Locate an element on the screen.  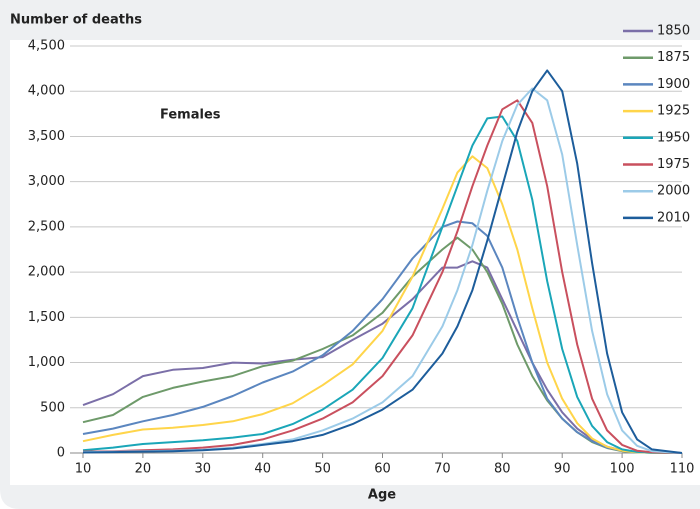
x-tick-label: 40 is located at coordinates (262, 469).